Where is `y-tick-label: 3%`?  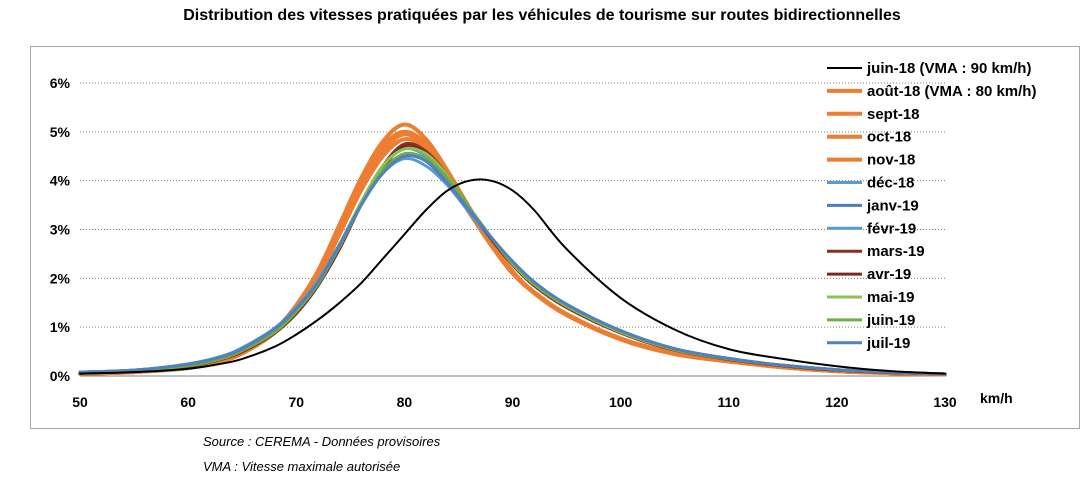
y-tick-label: 3% is located at coordinates (60, 230).